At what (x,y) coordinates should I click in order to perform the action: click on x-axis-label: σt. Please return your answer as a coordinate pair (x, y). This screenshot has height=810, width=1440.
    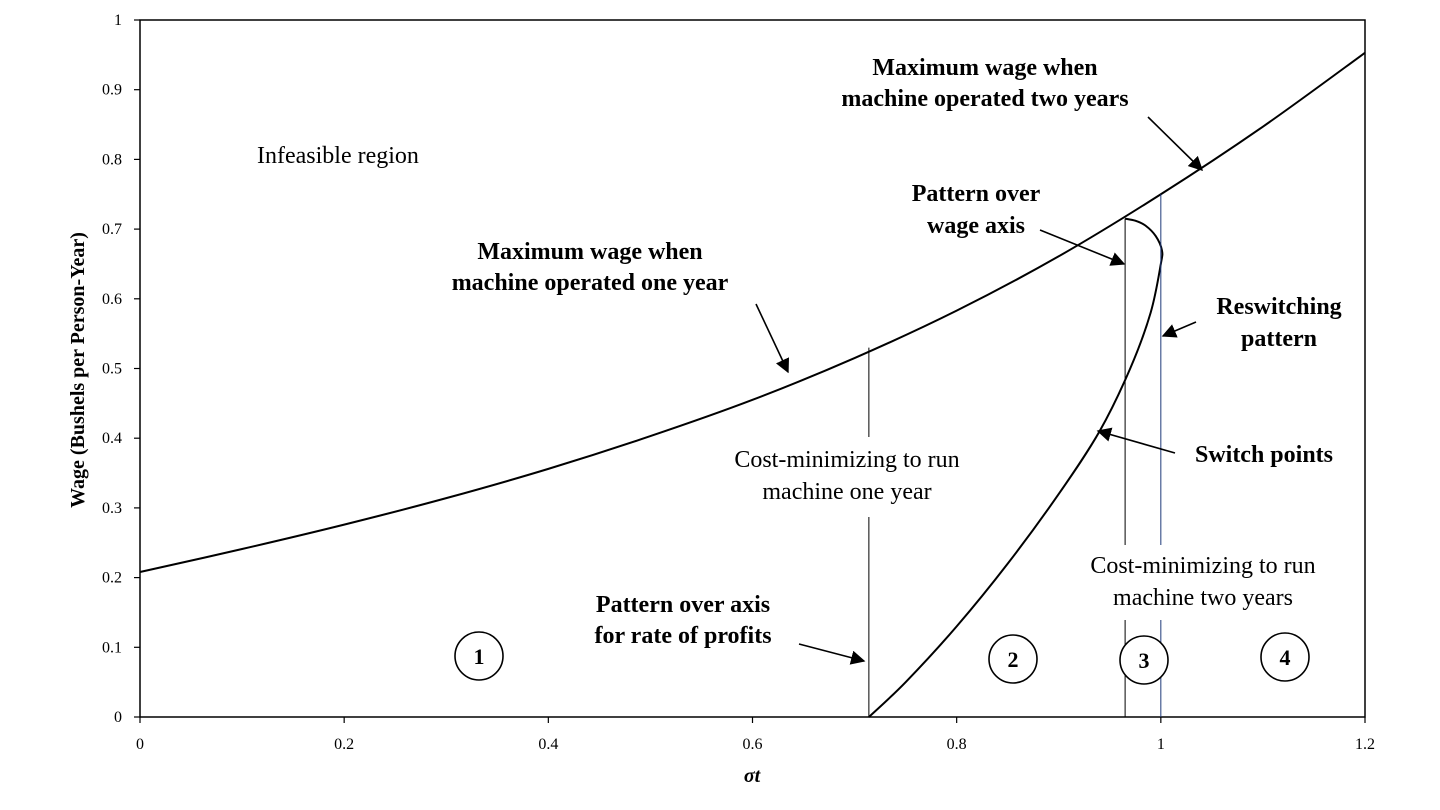
    Looking at the image, I should click on (753, 776).